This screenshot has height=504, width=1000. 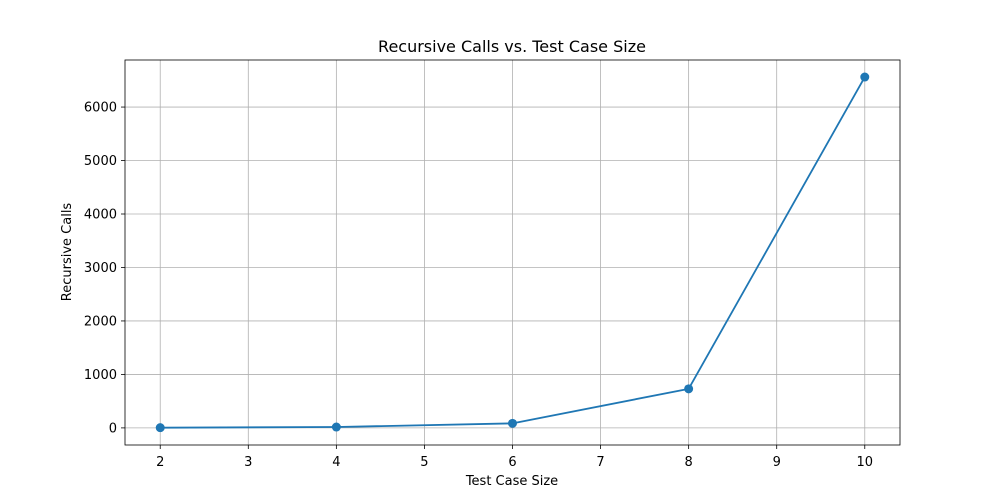 I want to click on chart-title: Recursive Calls vs. Test Case Size, so click(x=512, y=46).